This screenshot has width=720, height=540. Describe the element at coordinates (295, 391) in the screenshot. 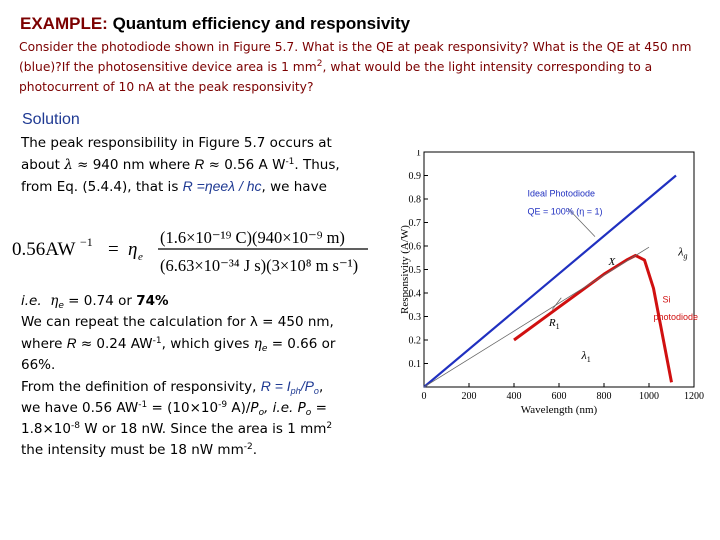

I see `ph-sub: ph` at that location.